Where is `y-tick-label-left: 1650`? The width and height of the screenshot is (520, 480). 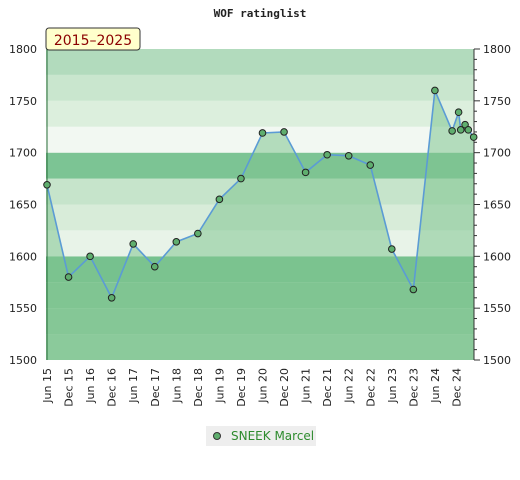 y-tick-label-left: 1650 is located at coordinates (23, 205).